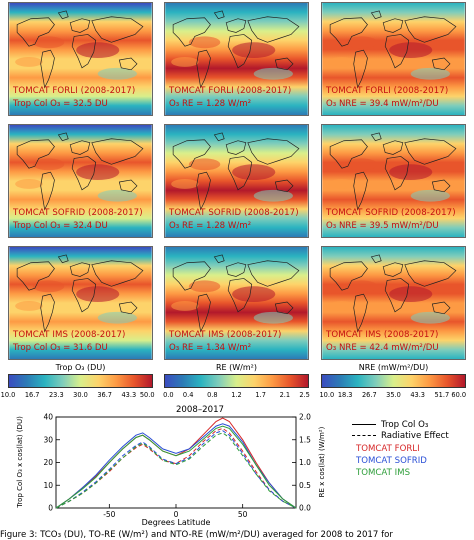 Image resolution: width=474 pixels, height=540 pixels. Describe the element at coordinates (236, 367) in the screenshot. I see `colorbar-label: RE (W/m²)` at that location.